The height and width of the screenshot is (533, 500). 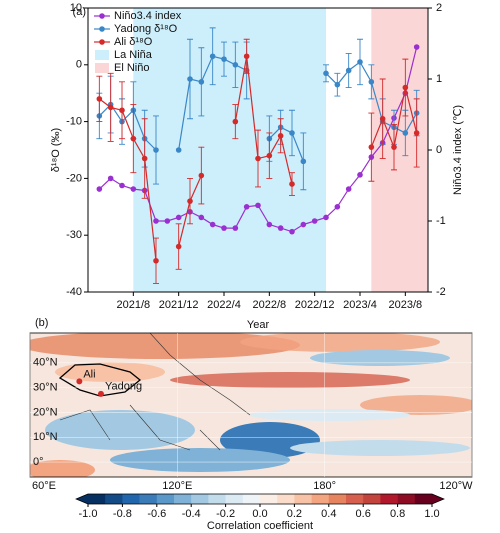 I want to click on colorbar-tick-label: -0.8, so click(x=122, y=514).